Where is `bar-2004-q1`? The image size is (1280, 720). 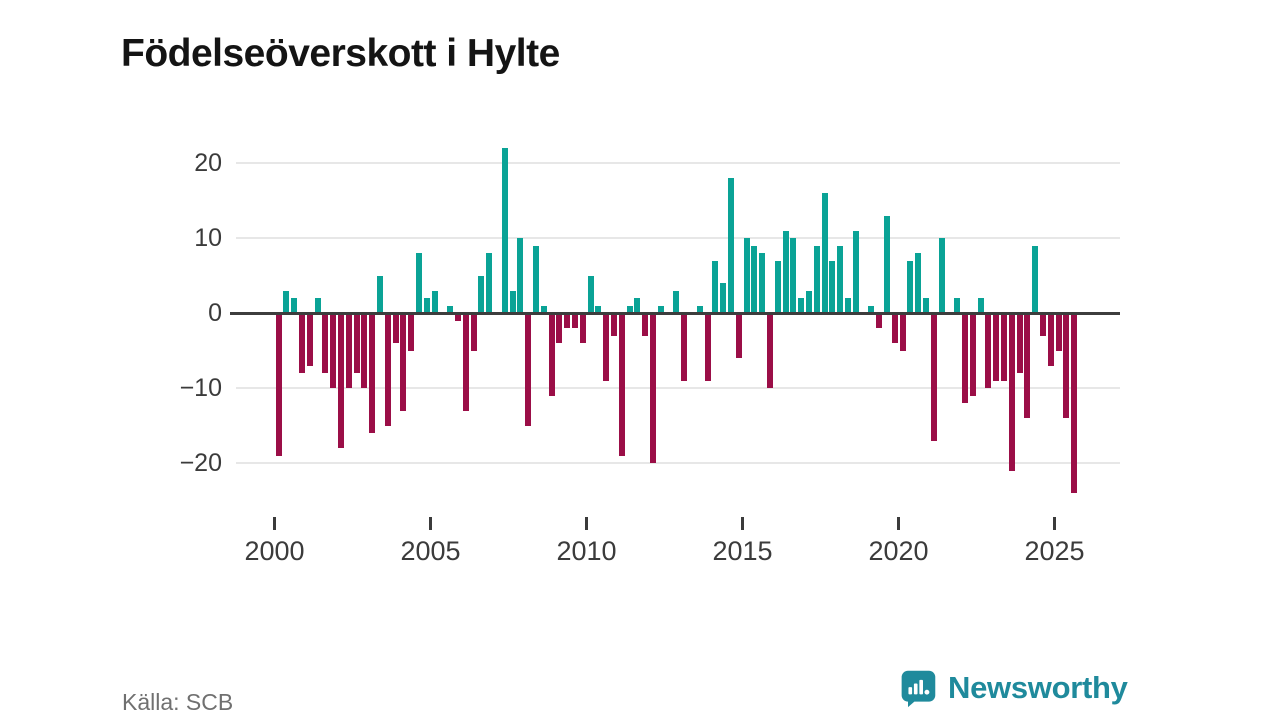
bar-2004-q1 is located at coordinates (403, 362).